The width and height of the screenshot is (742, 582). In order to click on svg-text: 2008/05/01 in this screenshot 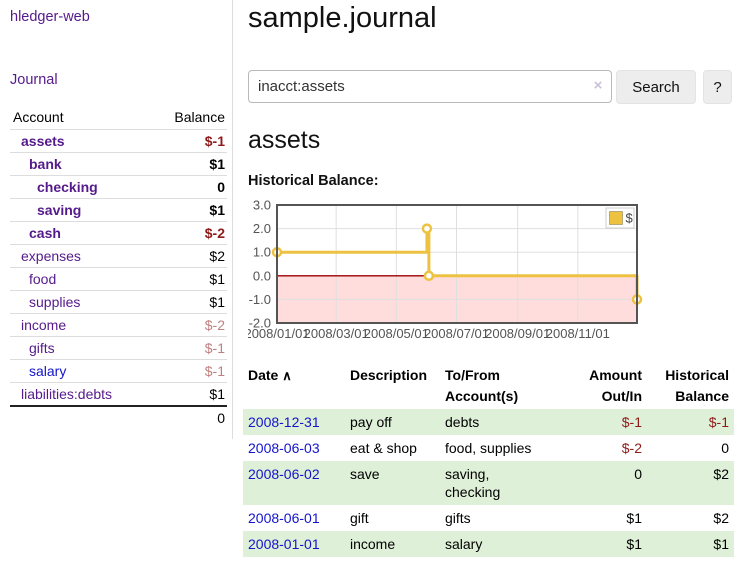, I will do `click(396, 333)`.